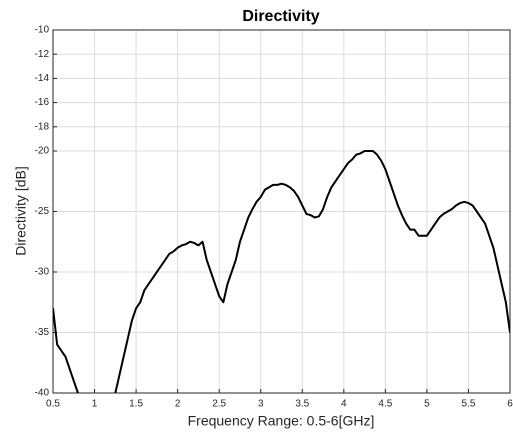  What do you see at coordinates (136, 404) in the screenshot?
I see `x-tick-label: 1.5` at bounding box center [136, 404].